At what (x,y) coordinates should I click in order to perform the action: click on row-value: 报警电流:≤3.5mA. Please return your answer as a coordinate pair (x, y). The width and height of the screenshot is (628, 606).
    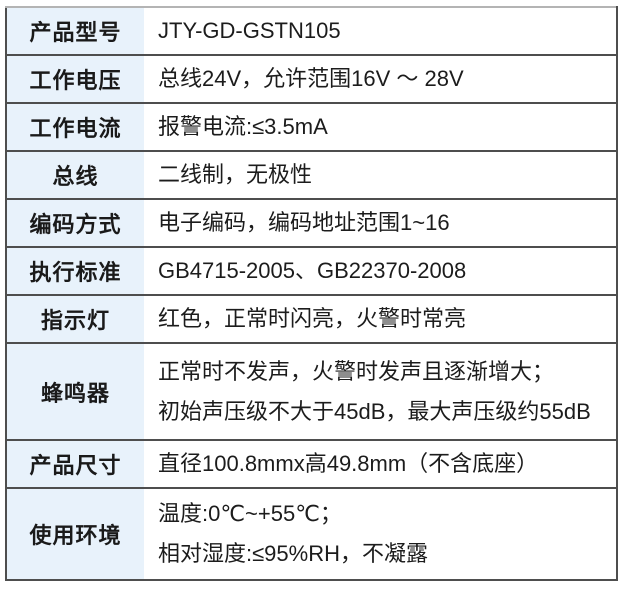
    Looking at the image, I should click on (380, 127).